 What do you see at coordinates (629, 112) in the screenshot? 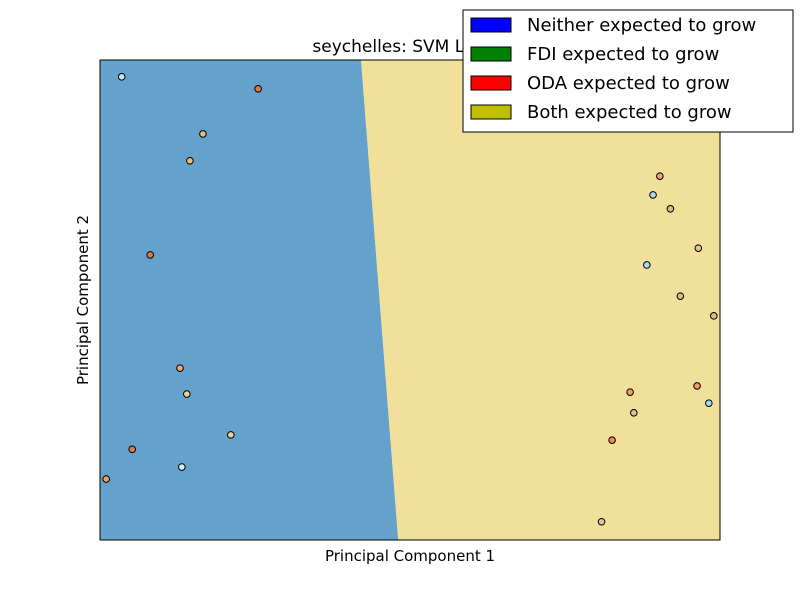
I see `legend-label: Both expected to grow` at bounding box center [629, 112].